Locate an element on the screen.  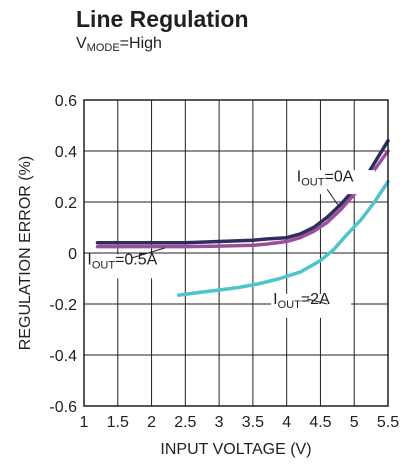
y-tick-label: 0.4 is located at coordinates (66, 152).